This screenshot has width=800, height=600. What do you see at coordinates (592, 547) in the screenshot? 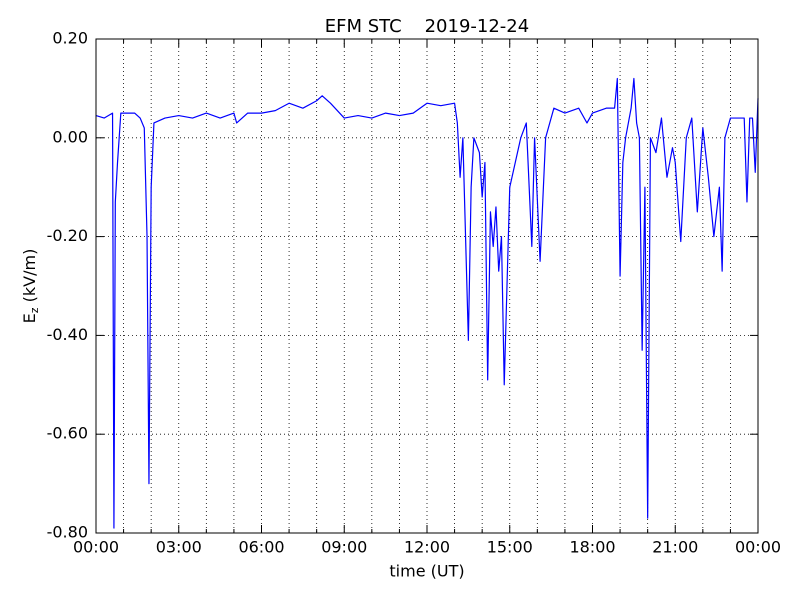
I see `x-tick-label: 18:00` at bounding box center [592, 547].